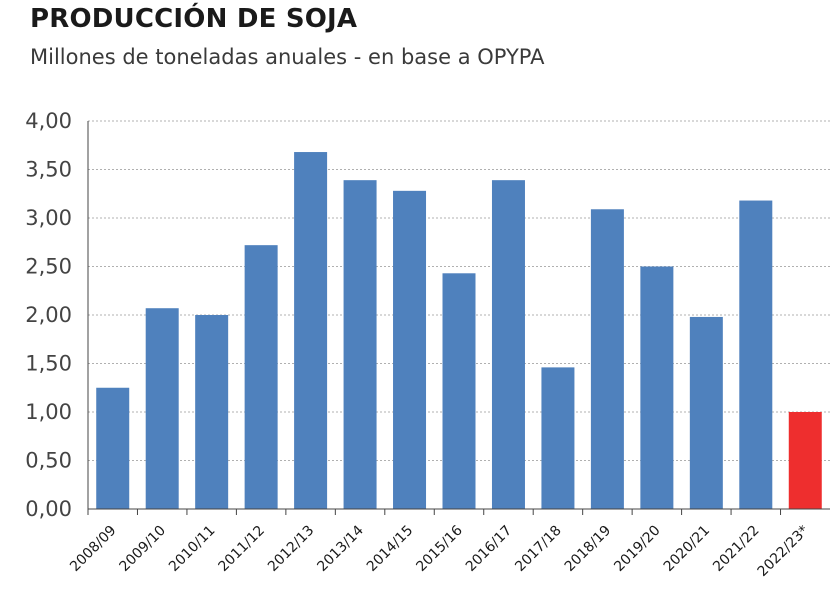 This screenshot has height=608, width=840. I want to click on y-tick-label: 3,50, so click(48, 170).